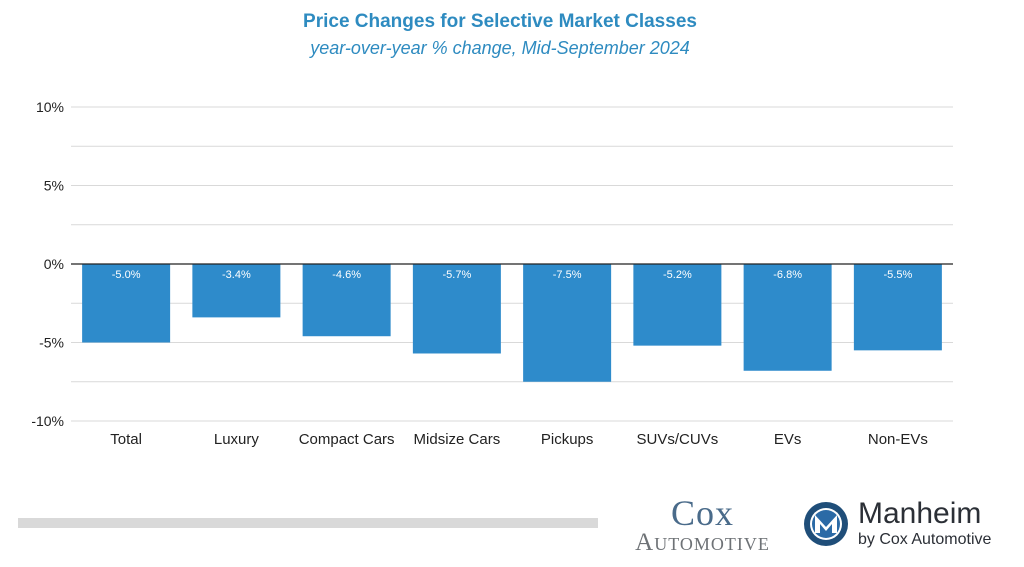  Describe the element at coordinates (702, 513) in the screenshot. I see `cox-logo-line1: Cox` at that location.